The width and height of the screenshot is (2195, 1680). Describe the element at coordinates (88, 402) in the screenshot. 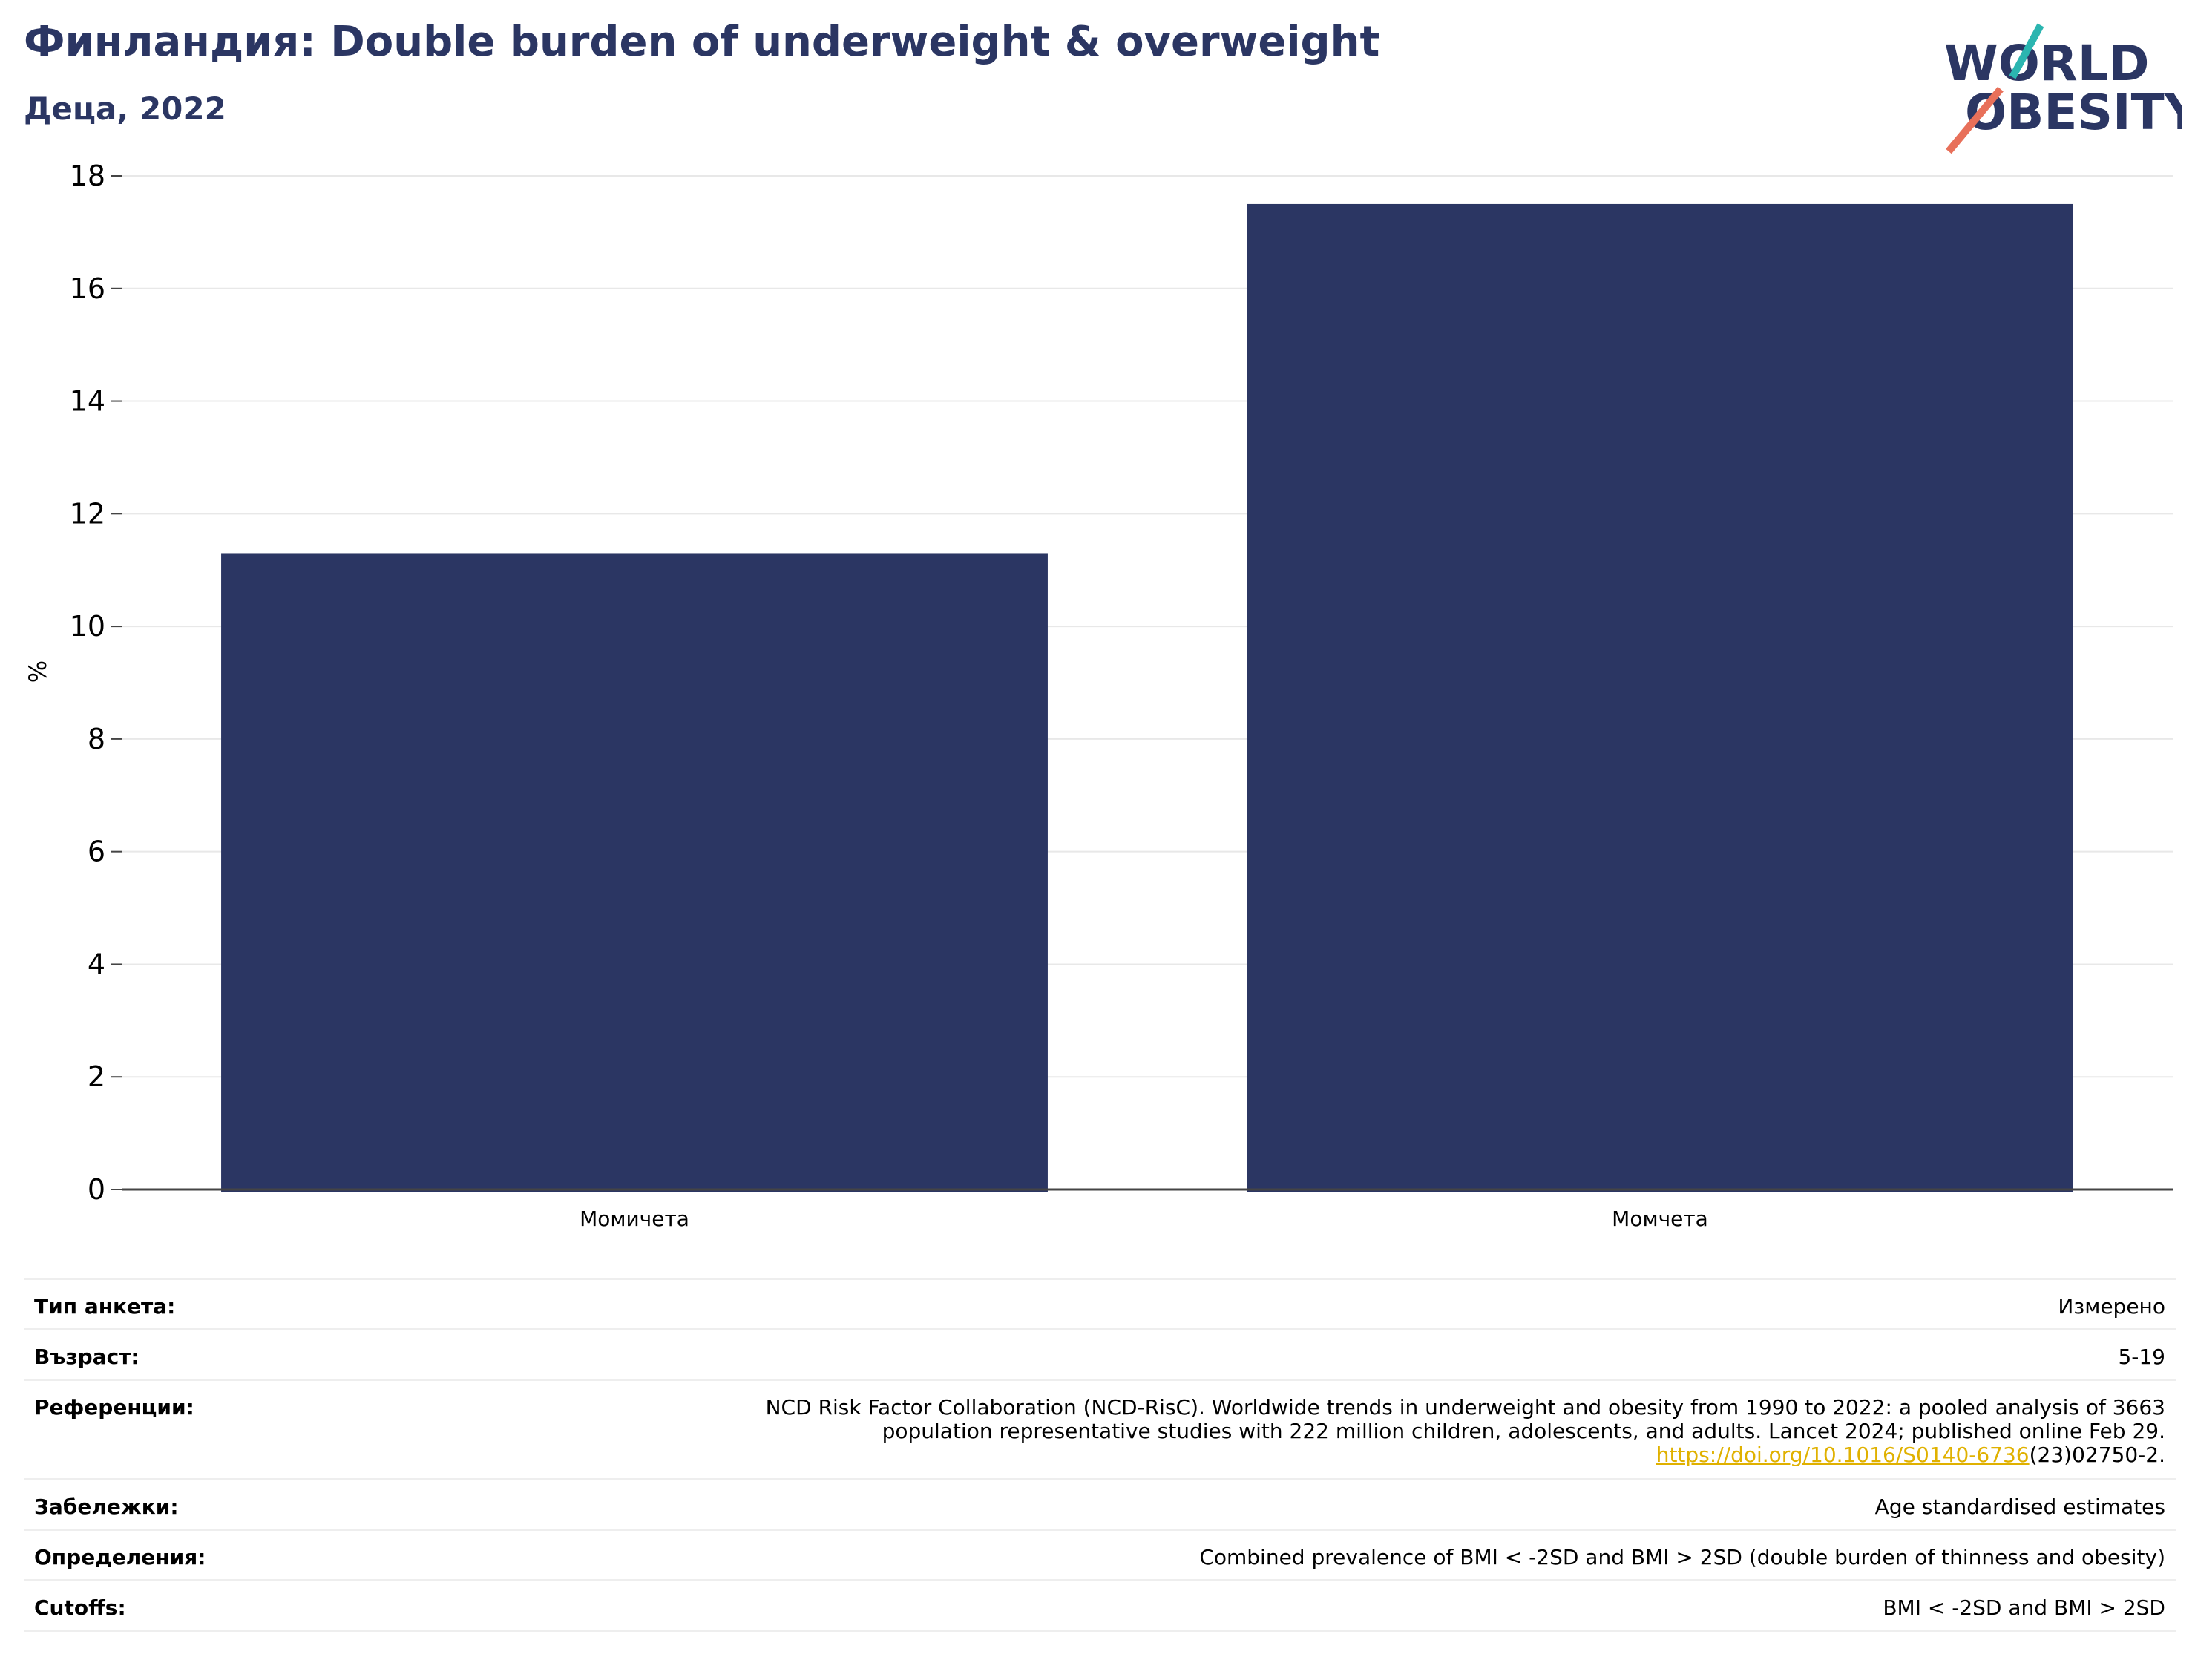

I see `y-tick-label: 14` at that location.